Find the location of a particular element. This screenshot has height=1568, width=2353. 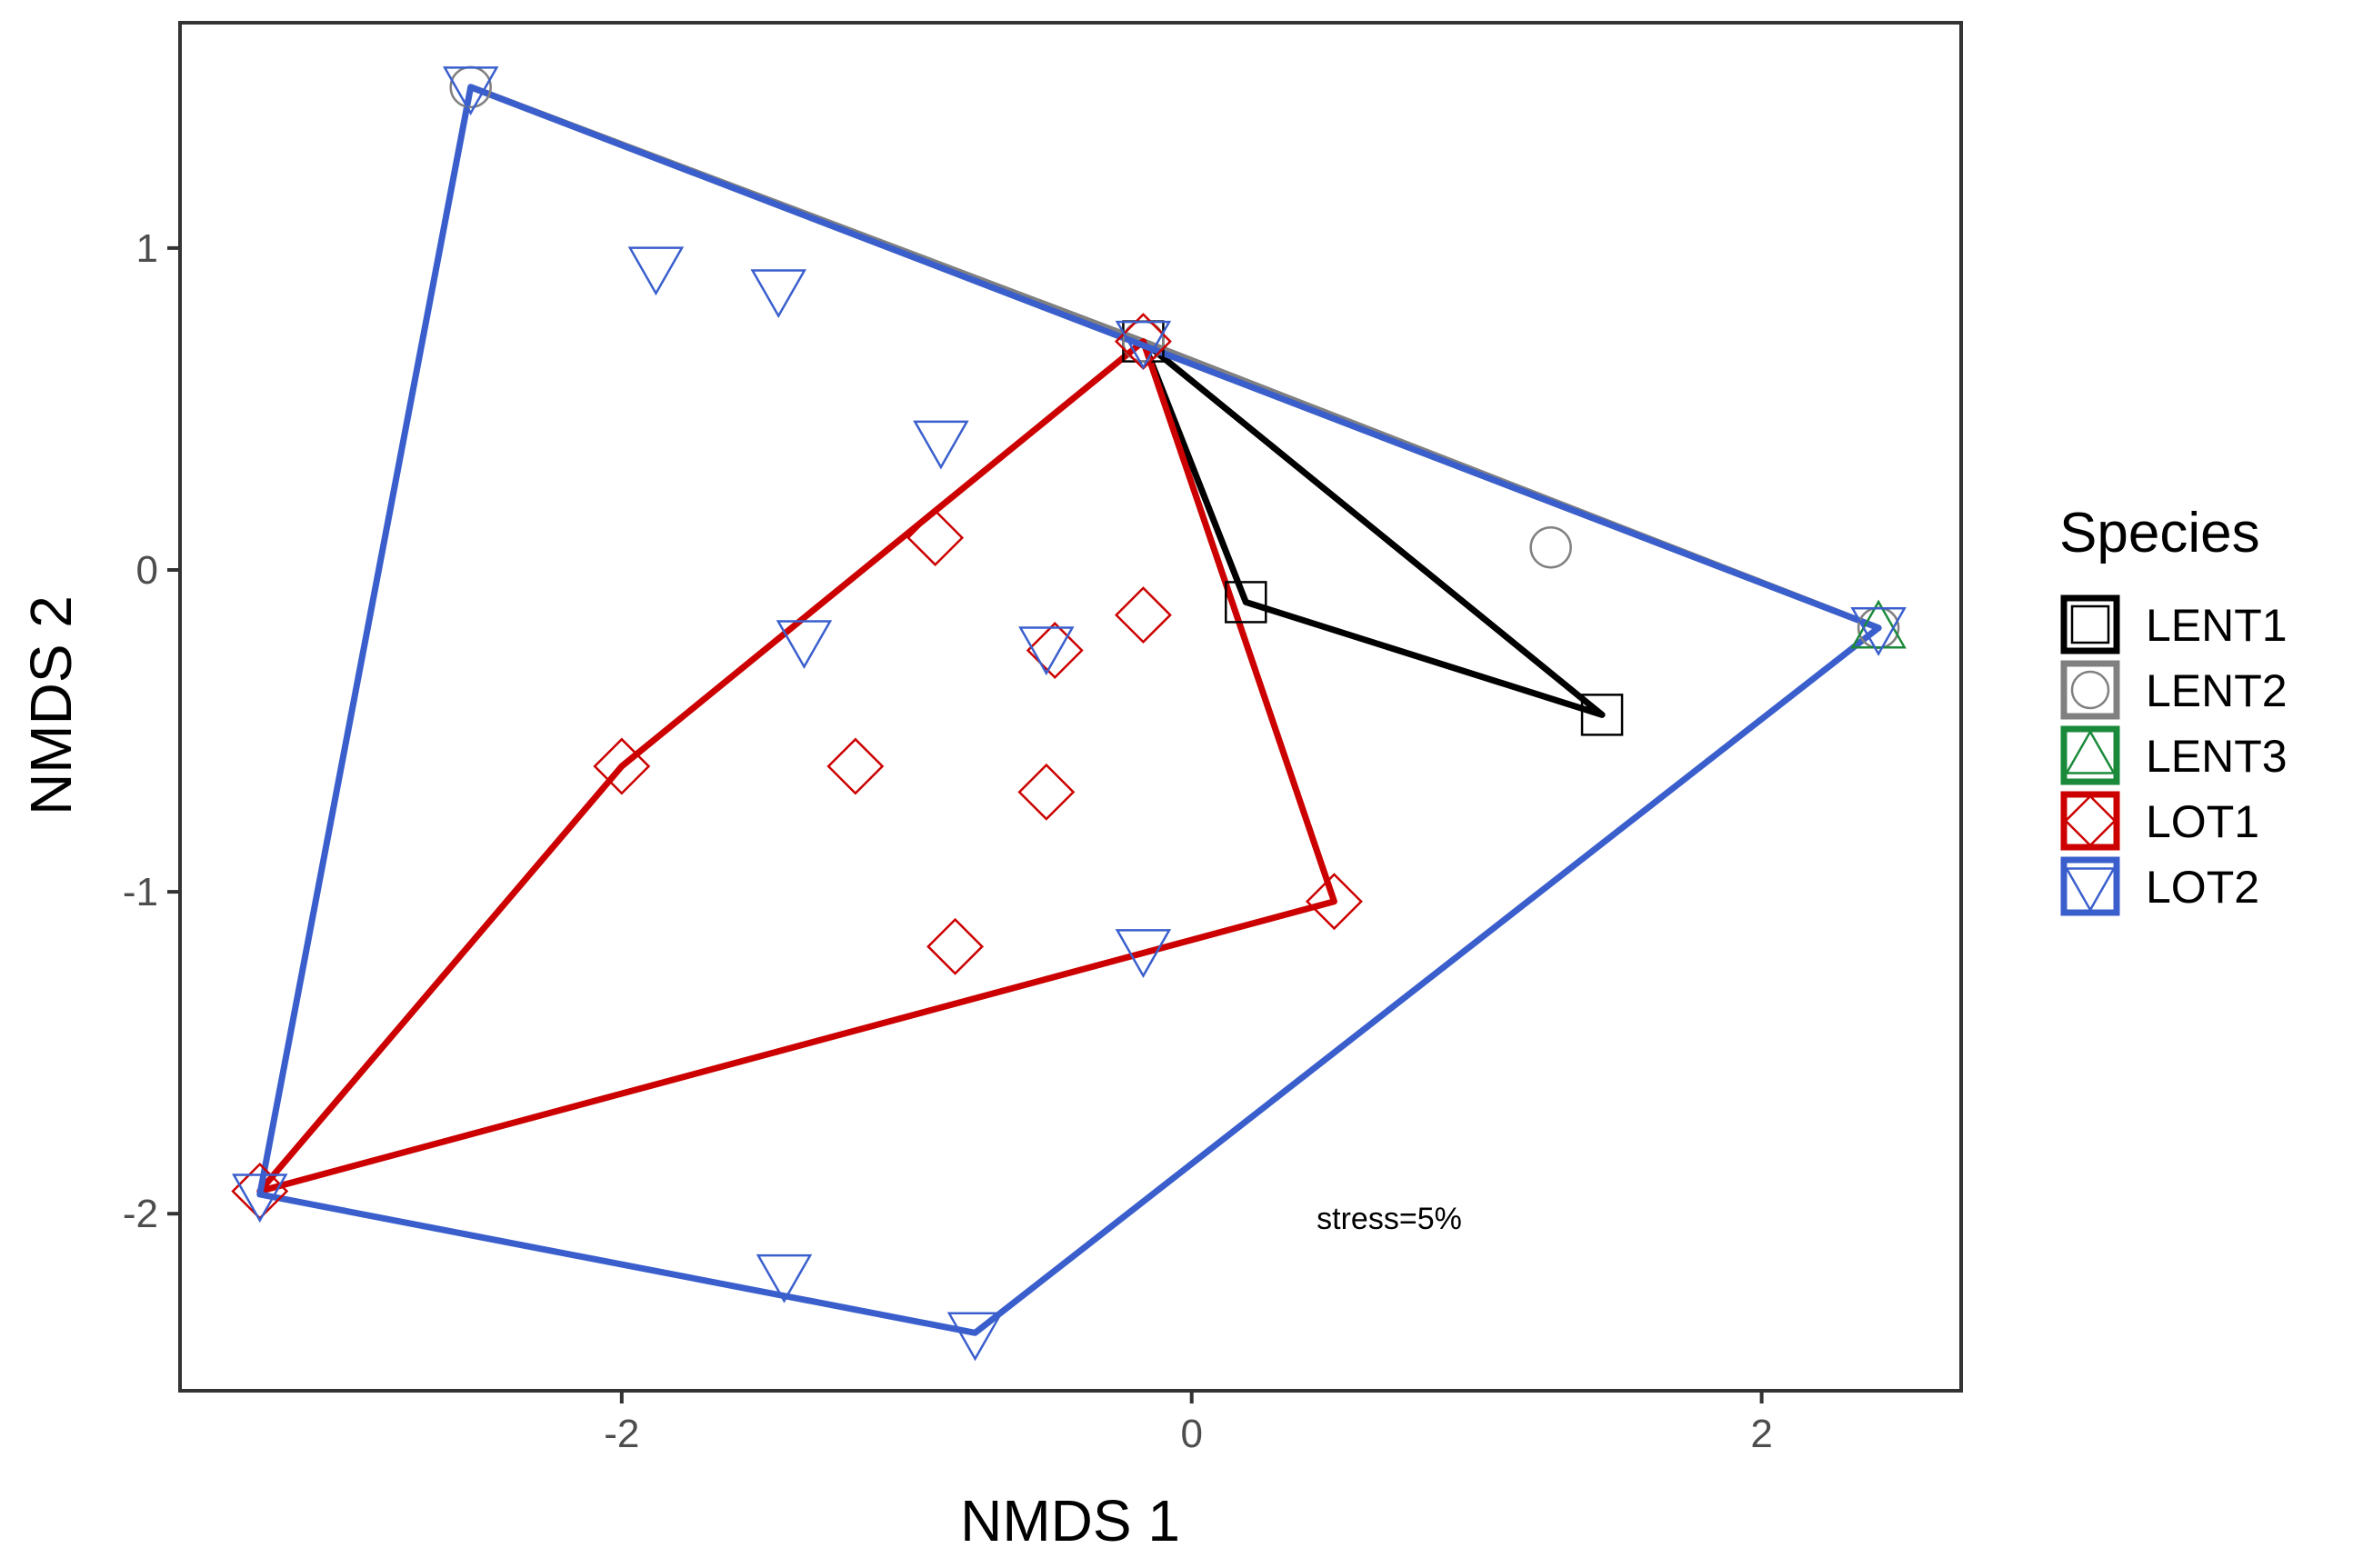

y-tick-label: -2 is located at coordinates (140, 1214).